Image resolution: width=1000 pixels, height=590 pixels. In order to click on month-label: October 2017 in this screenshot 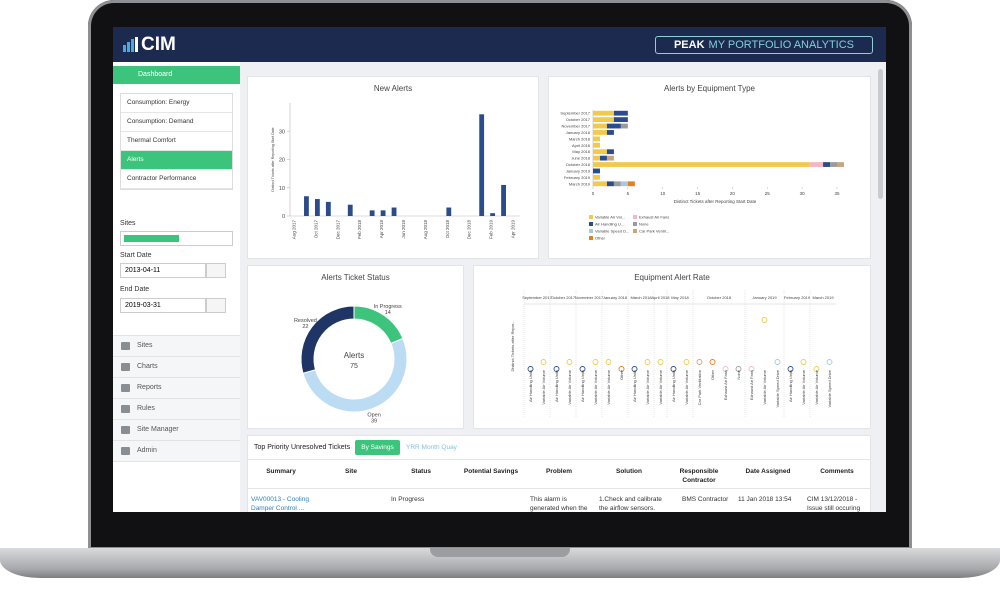, I will do `click(563, 297)`.